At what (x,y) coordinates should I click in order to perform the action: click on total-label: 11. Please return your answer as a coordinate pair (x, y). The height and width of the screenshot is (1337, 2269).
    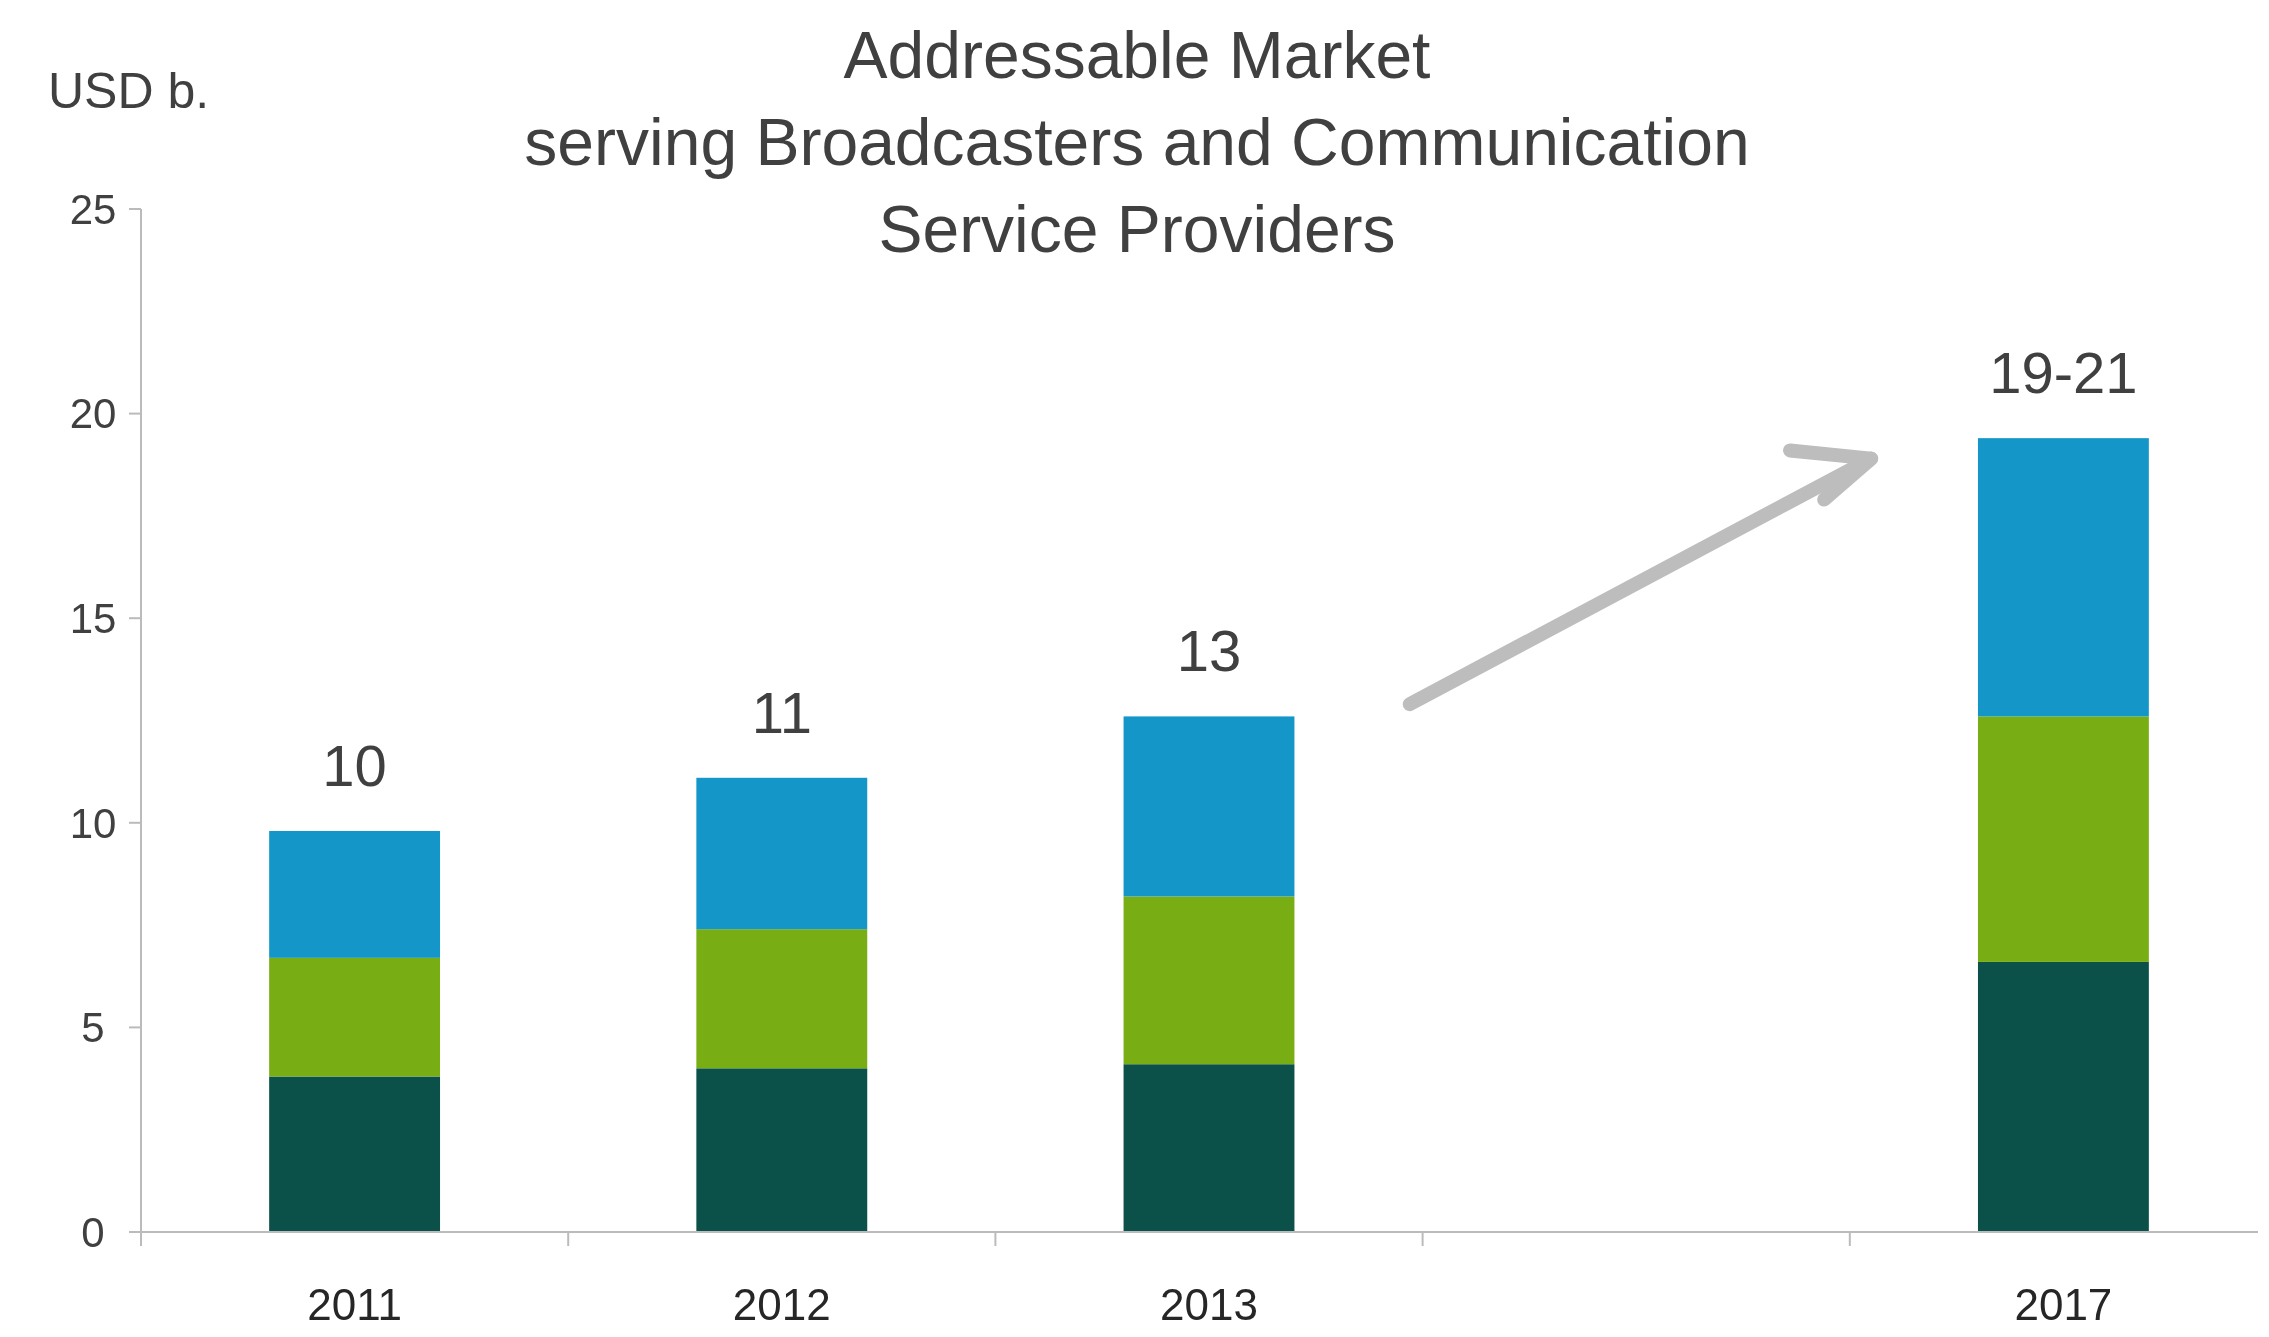
    Looking at the image, I should click on (781, 712).